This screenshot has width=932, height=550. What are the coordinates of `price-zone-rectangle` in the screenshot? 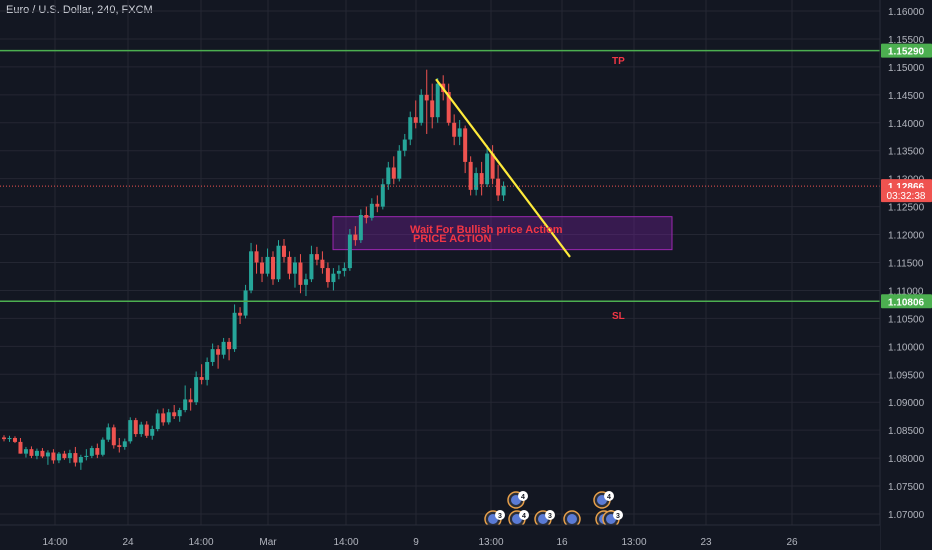 It's located at (502, 233).